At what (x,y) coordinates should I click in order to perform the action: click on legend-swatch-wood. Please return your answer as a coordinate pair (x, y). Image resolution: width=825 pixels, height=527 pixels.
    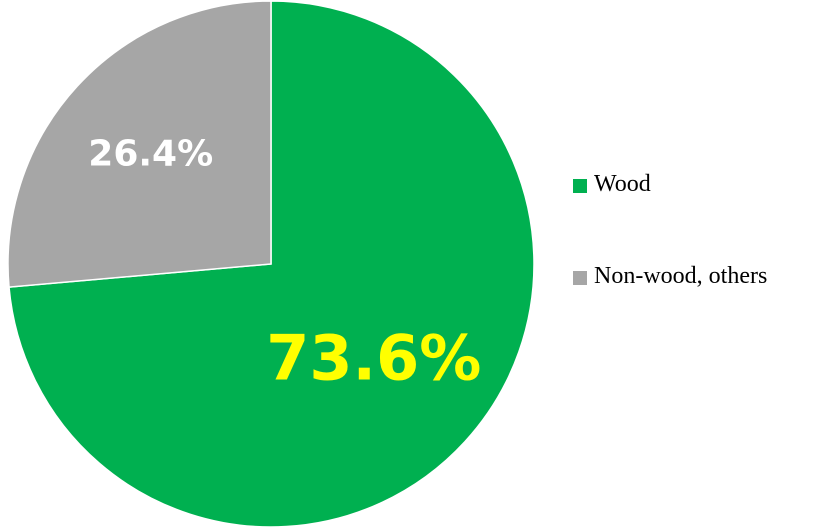
    Looking at the image, I should click on (580, 186).